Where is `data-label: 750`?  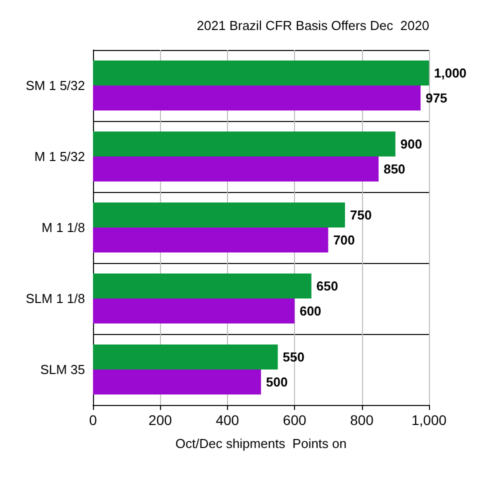 data-label: 750 is located at coordinates (361, 215).